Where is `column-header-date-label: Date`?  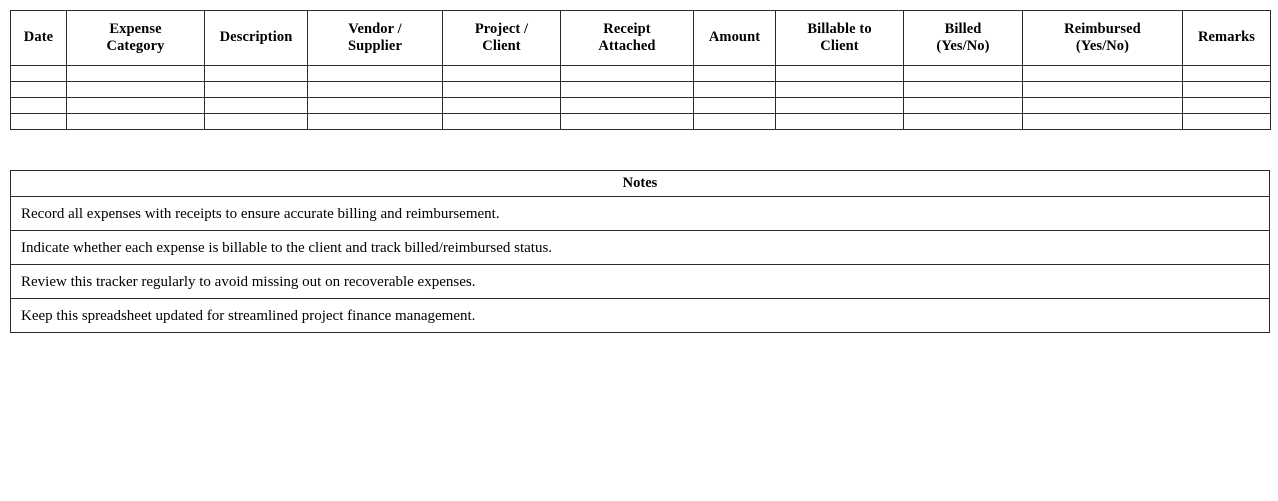 column-header-date-label: Date is located at coordinates (38, 37).